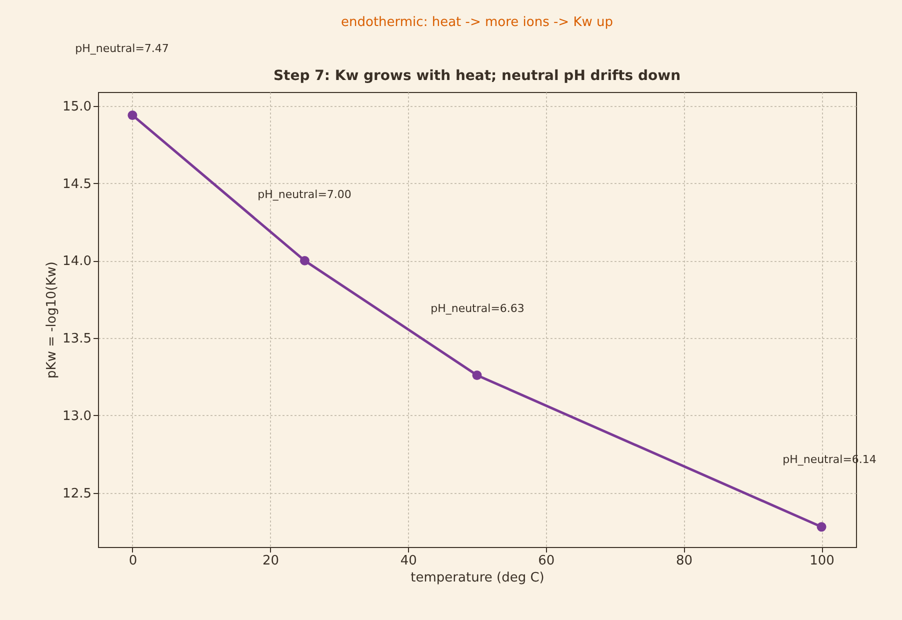 The height and width of the screenshot is (620, 902). What do you see at coordinates (77, 339) in the screenshot?
I see `y-tick-label: 13.5` at bounding box center [77, 339].